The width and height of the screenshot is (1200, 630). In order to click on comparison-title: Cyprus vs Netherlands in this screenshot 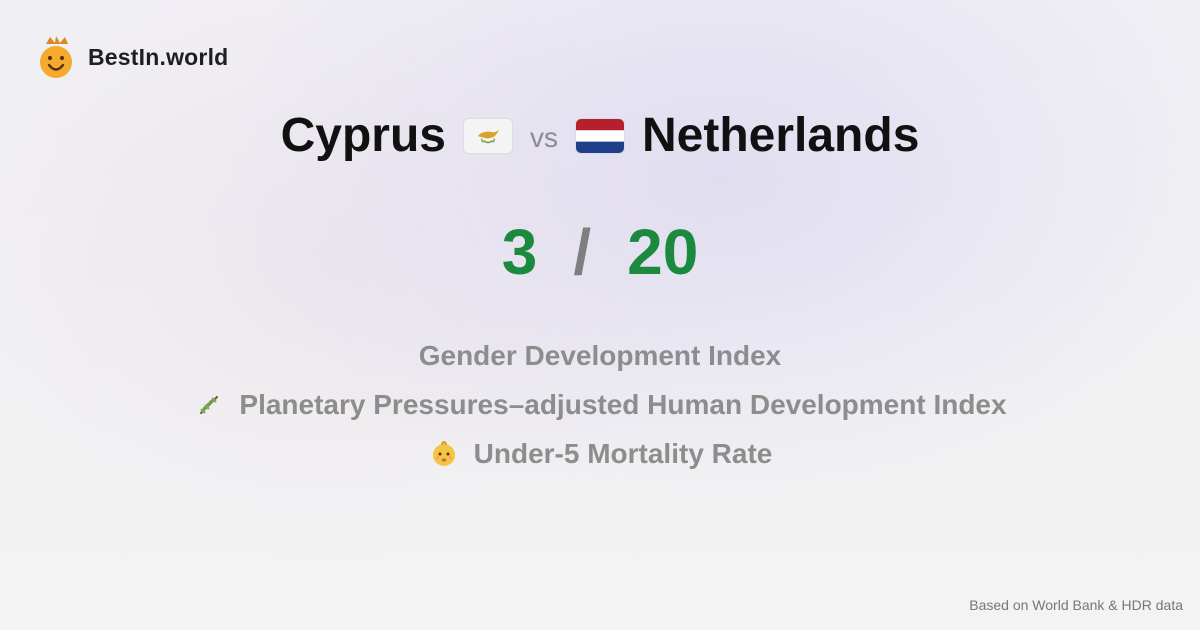, I will do `click(600, 136)`.